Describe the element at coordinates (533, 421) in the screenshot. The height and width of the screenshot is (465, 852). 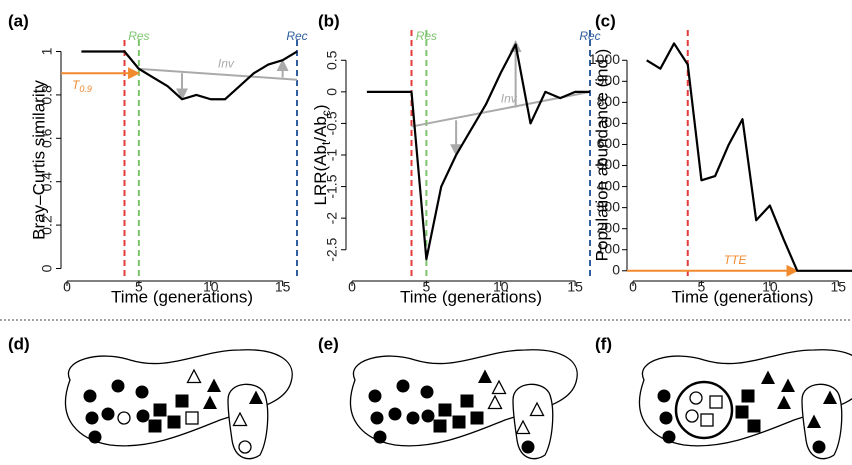
I see `habitat` at that location.